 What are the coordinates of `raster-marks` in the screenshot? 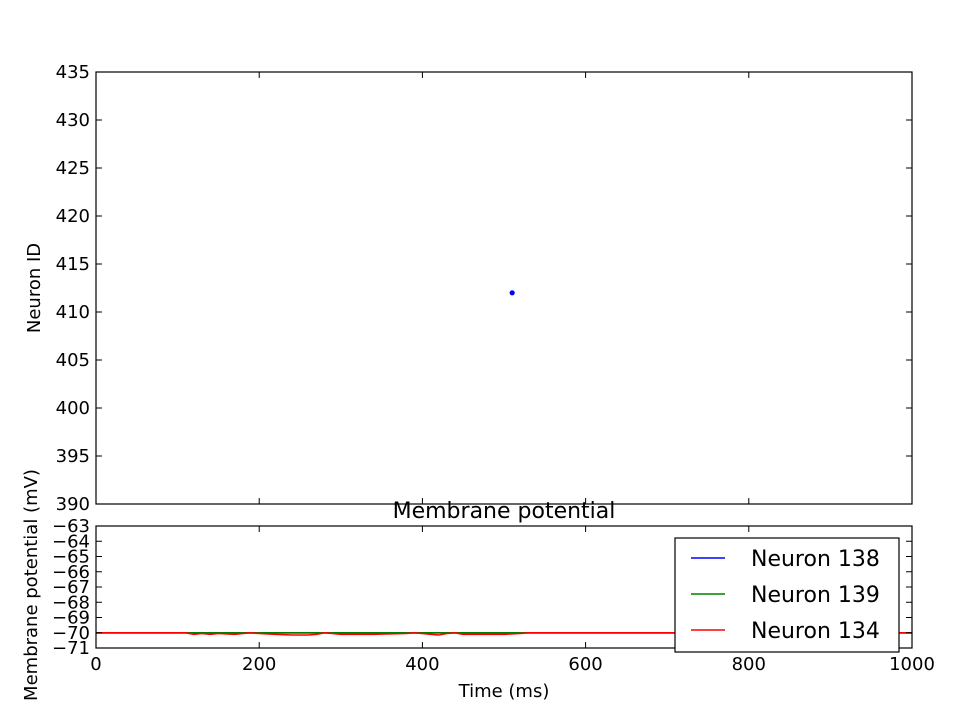 It's located at (512, 293).